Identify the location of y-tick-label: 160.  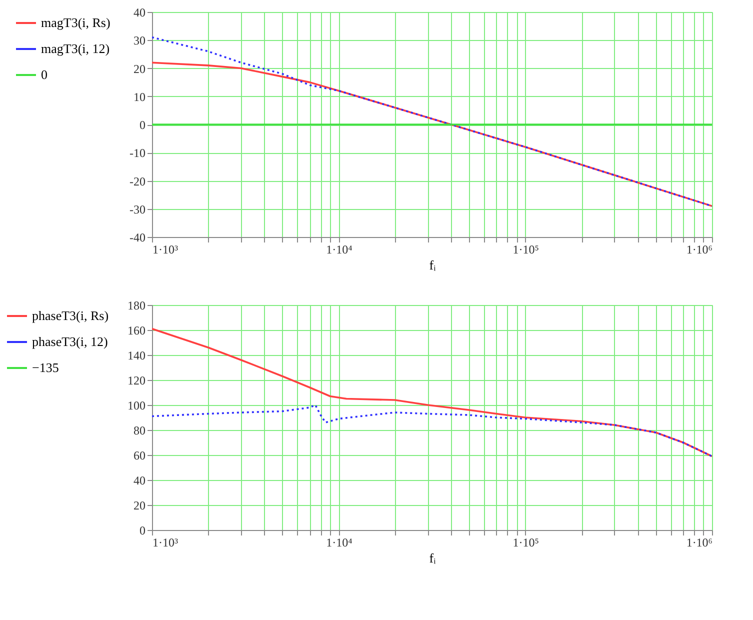
(137, 331).